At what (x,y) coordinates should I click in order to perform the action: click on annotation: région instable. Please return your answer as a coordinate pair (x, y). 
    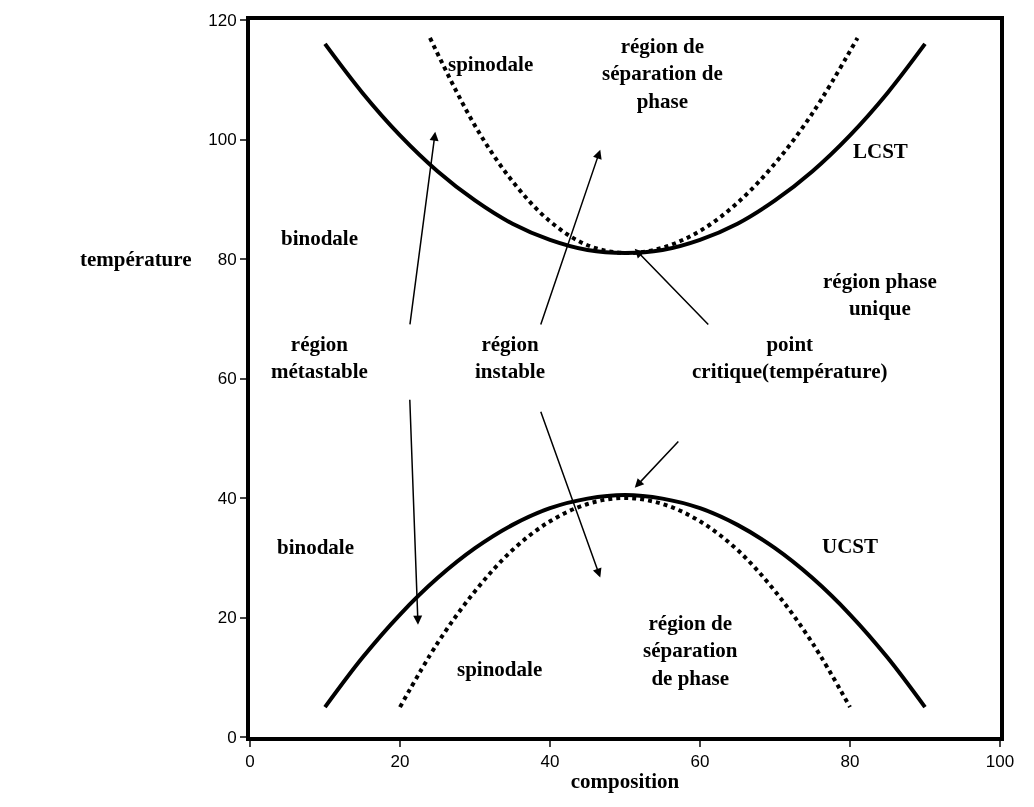
    Looking at the image, I should click on (510, 358).